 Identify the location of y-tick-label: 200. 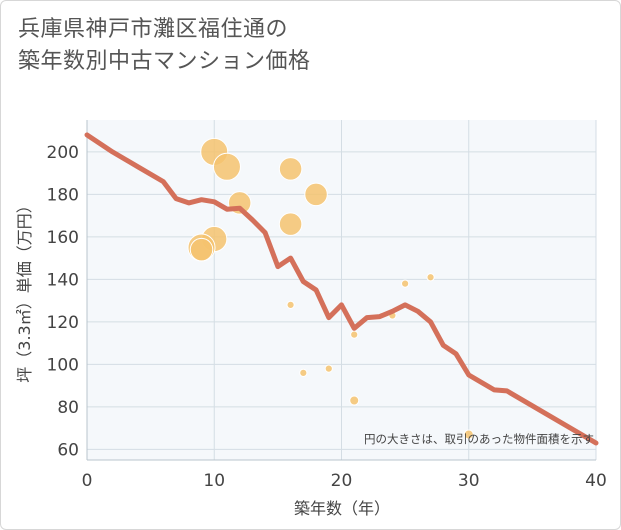
(63, 153).